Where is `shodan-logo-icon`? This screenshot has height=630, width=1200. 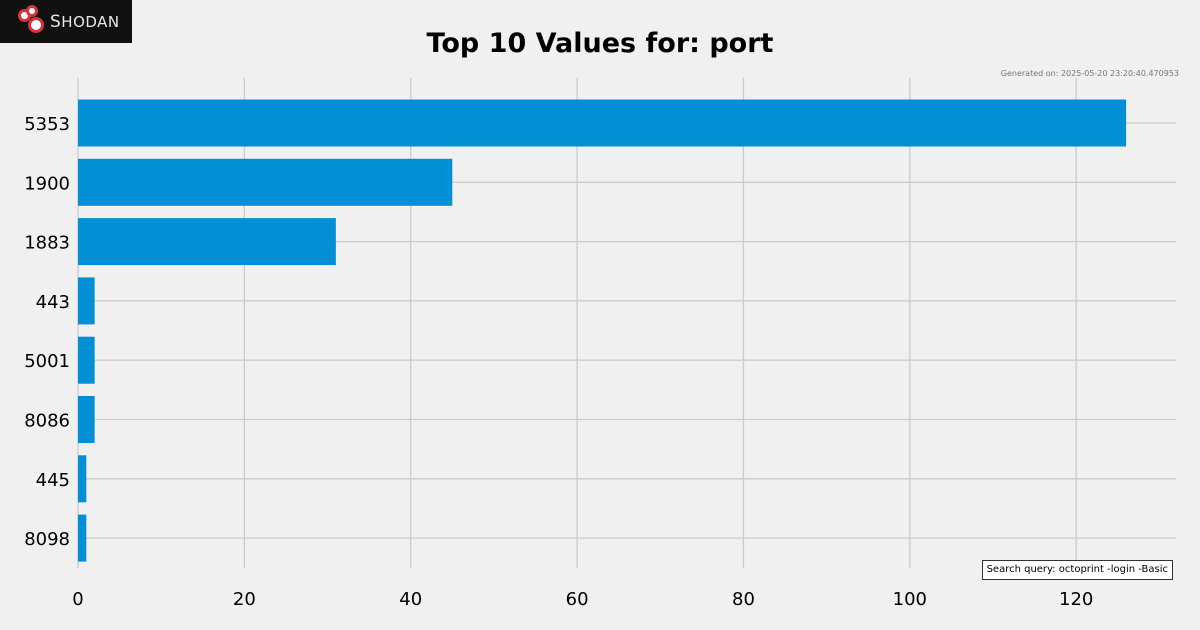
shodan-logo-icon is located at coordinates (31, 21).